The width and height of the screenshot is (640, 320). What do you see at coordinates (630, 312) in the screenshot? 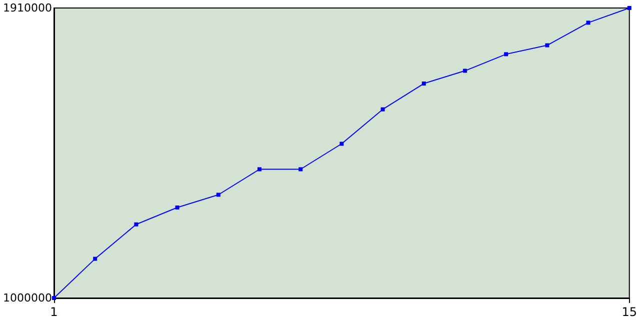
I see `x-tick-label: 15` at bounding box center [630, 312].